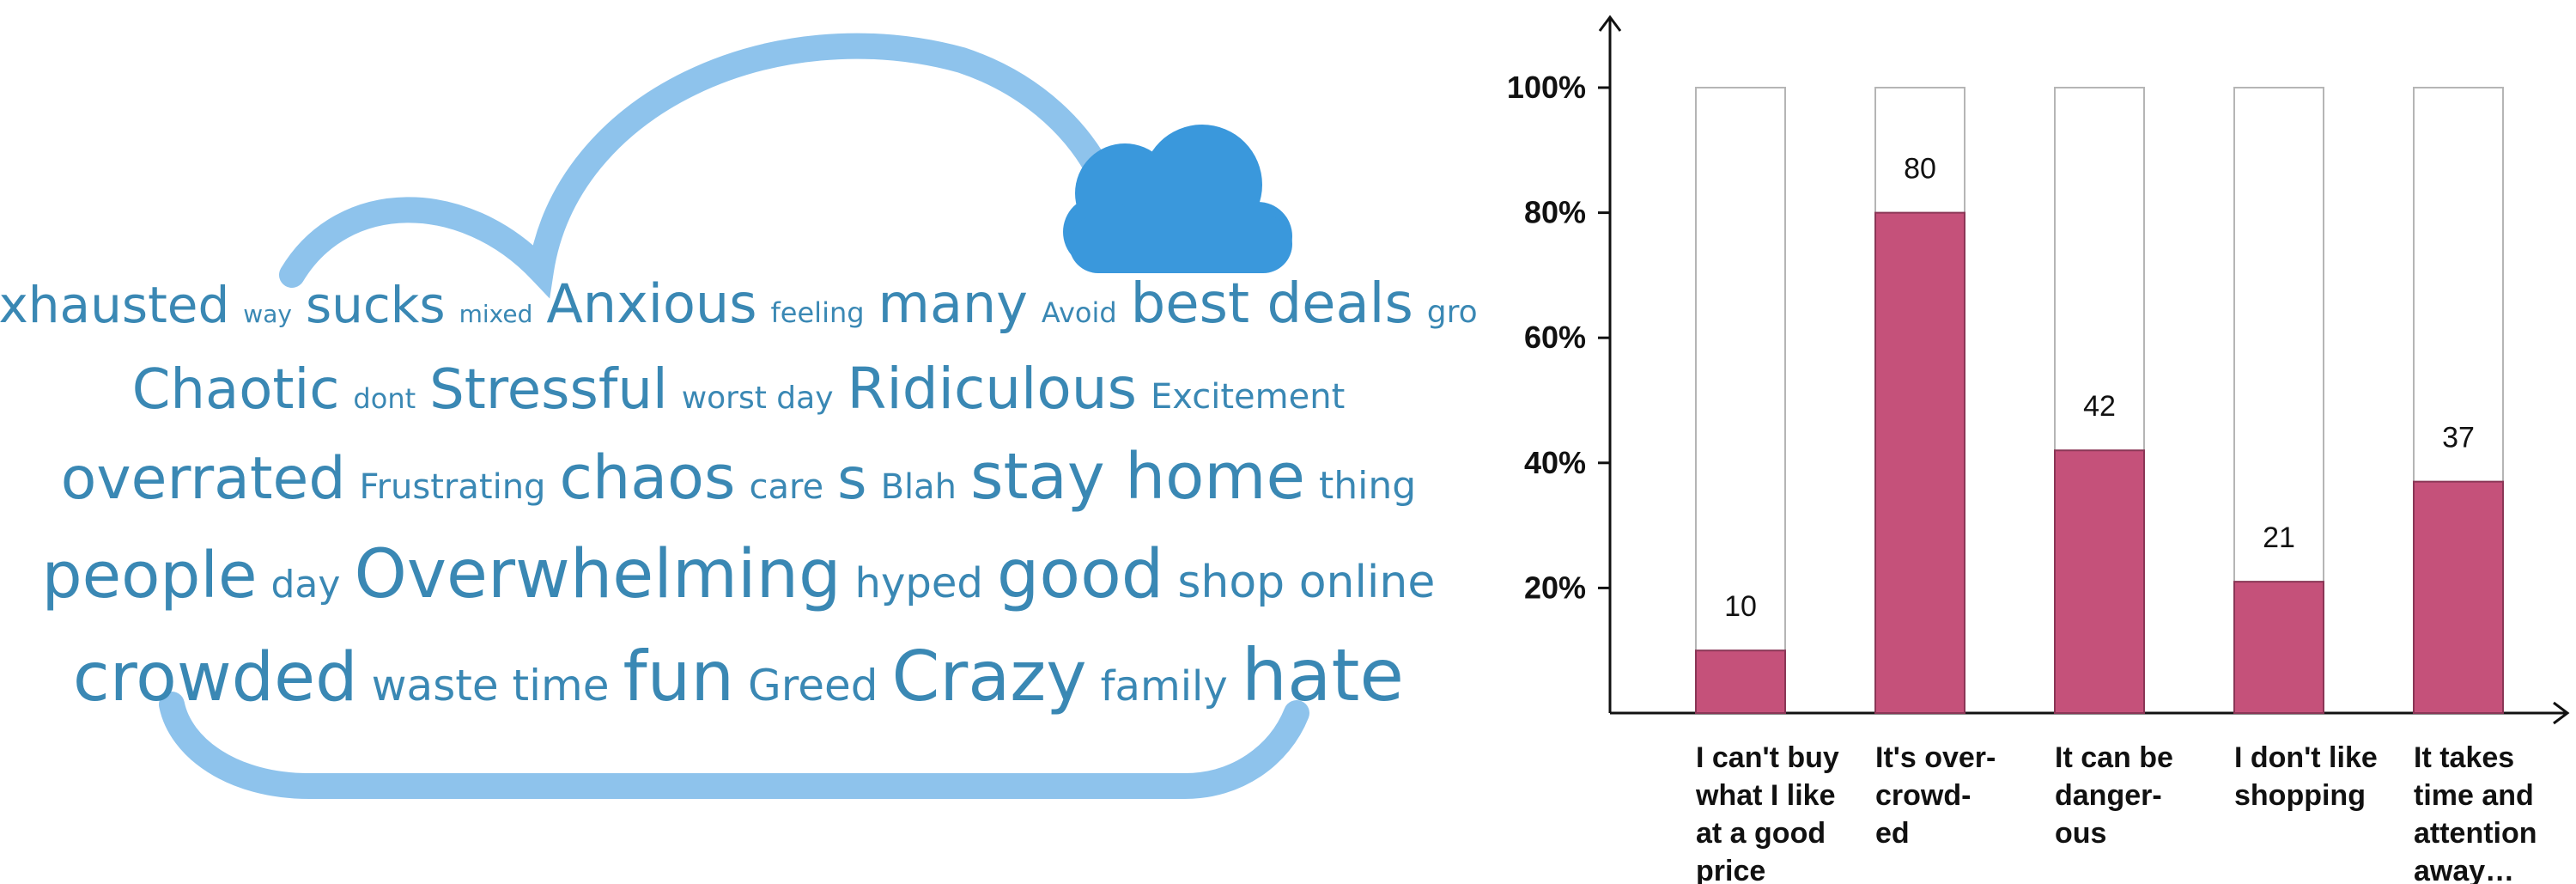 Image resolution: width=2576 pixels, height=884 pixels. I want to click on x-category-label: crowd-, so click(1923, 796).